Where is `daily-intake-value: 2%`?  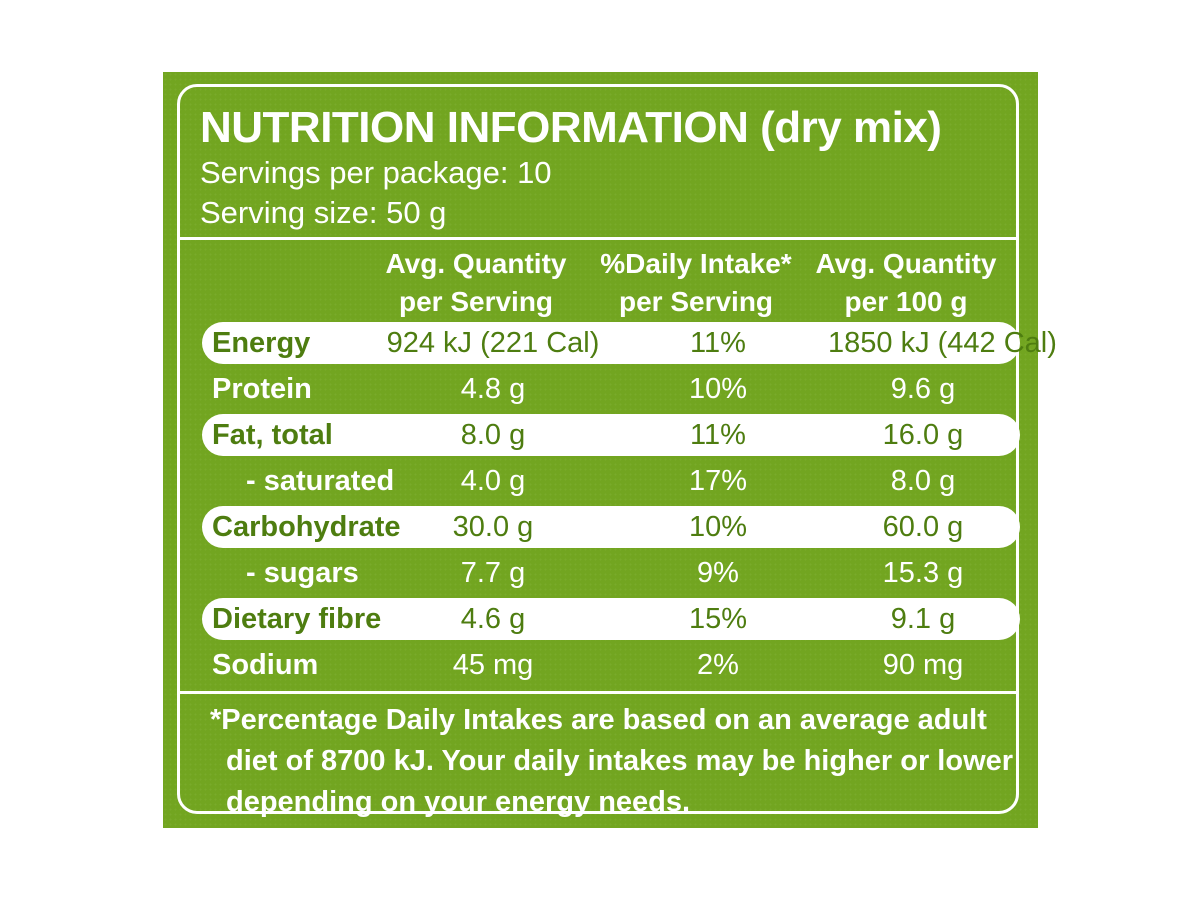
daily-intake-value: 2% is located at coordinates (718, 665).